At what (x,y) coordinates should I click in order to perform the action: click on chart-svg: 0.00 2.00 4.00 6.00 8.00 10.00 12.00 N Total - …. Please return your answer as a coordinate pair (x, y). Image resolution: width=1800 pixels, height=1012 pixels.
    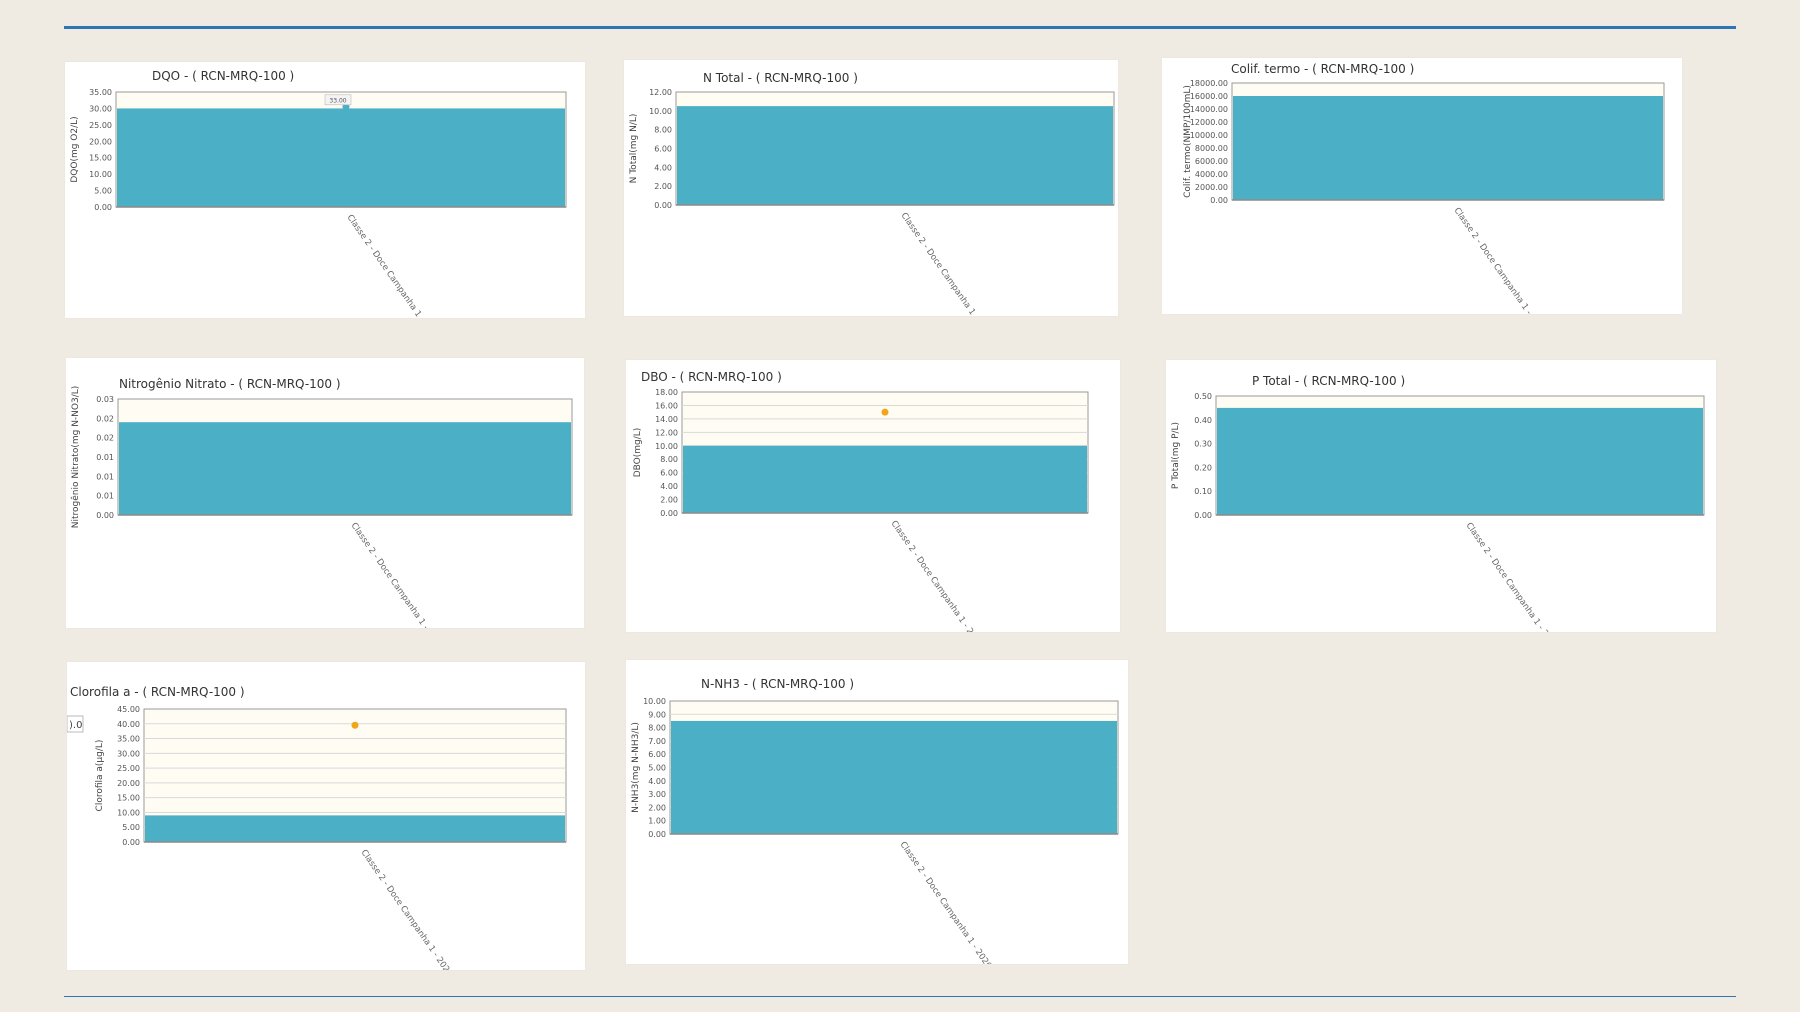
    Looking at the image, I should click on (872, 193).